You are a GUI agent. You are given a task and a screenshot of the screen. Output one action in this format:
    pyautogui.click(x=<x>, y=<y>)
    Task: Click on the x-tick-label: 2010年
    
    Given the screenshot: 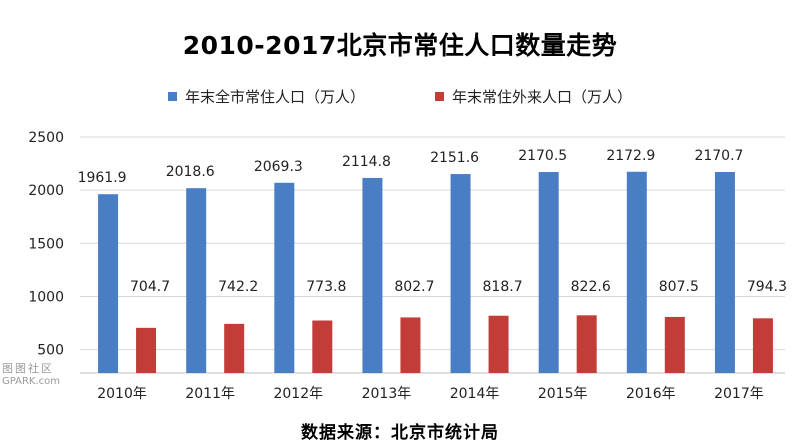 What is the action you would take?
    pyautogui.click(x=122, y=394)
    